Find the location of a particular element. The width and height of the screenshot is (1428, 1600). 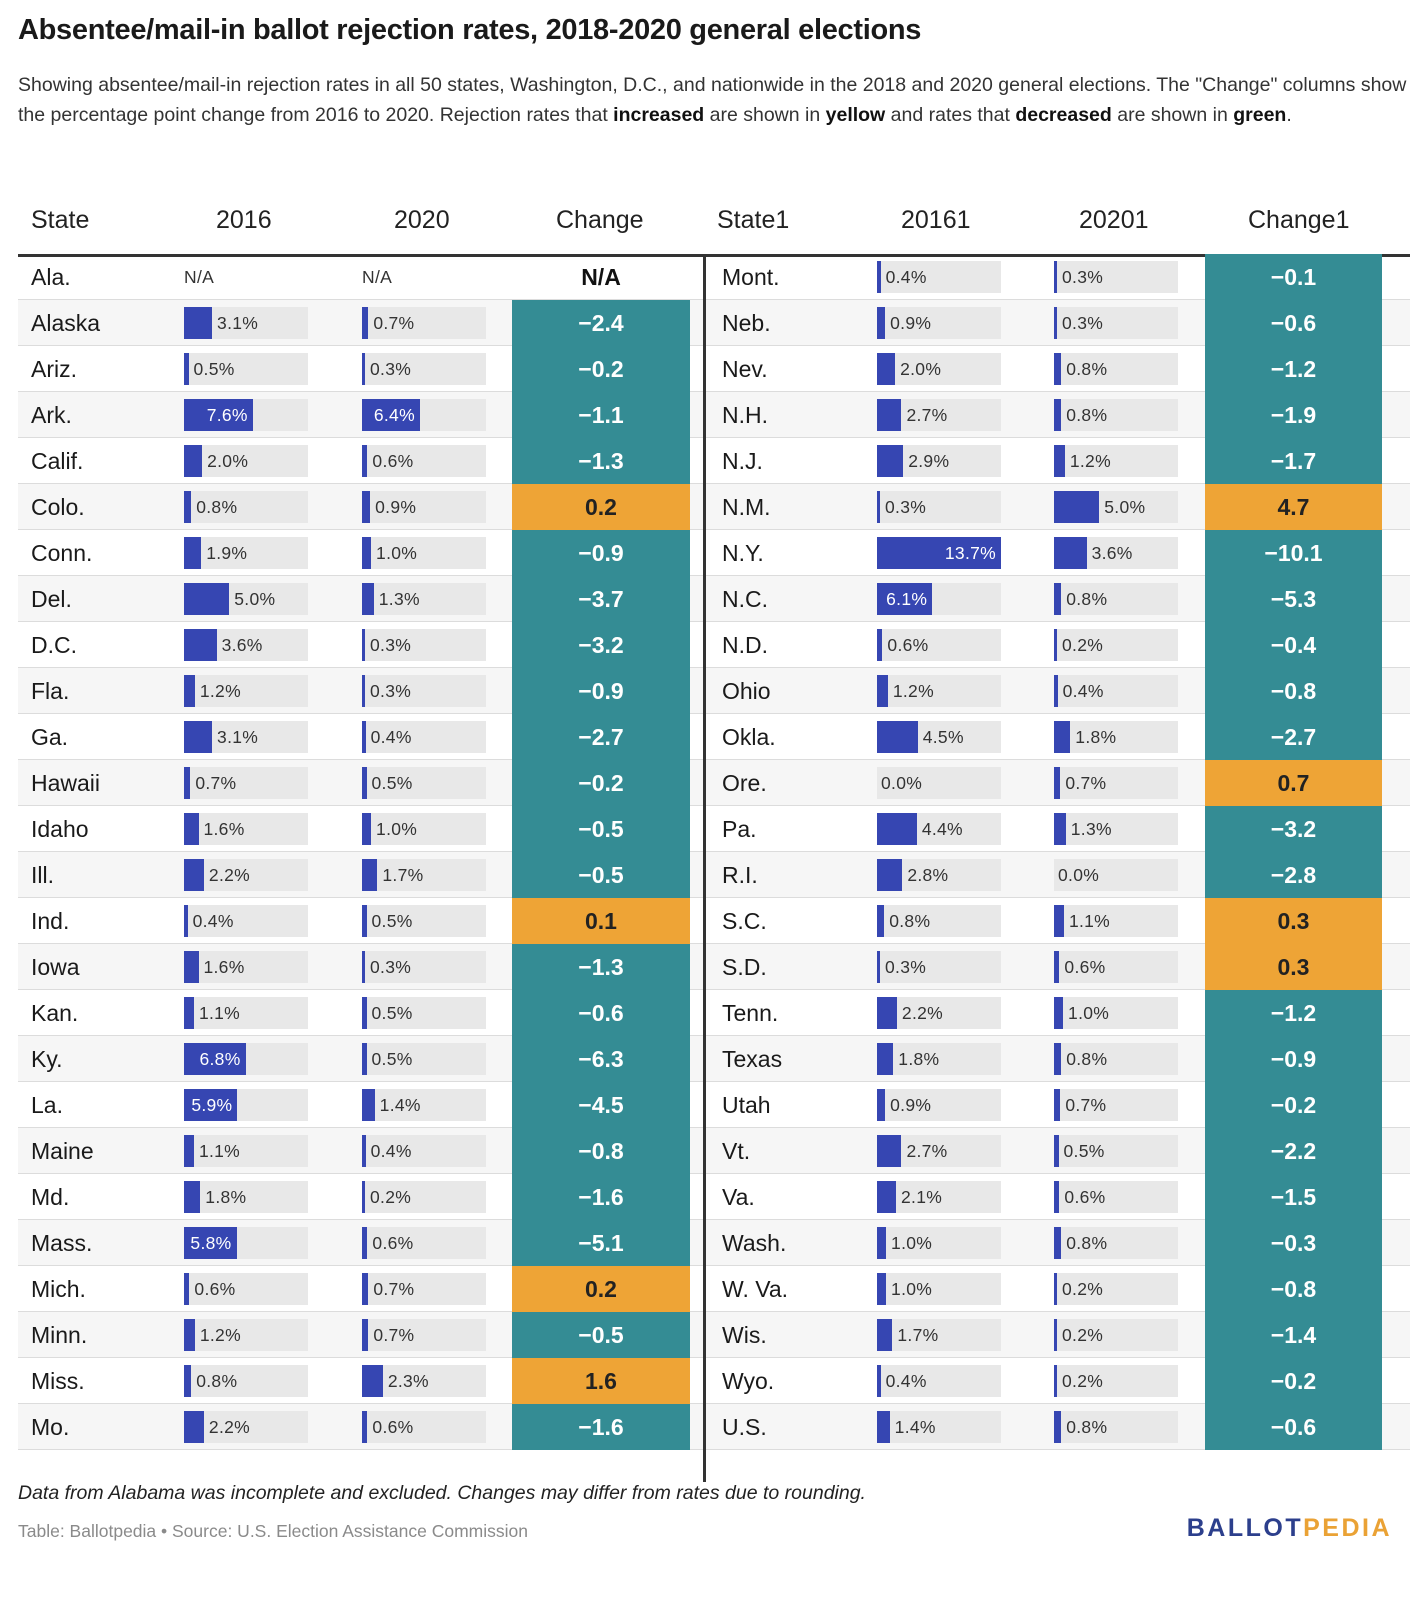

bar-track: 2.7% is located at coordinates (939, 415).